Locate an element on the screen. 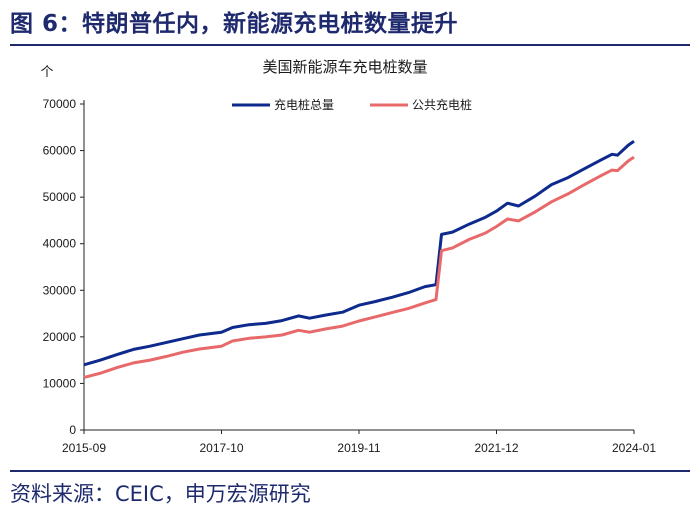 The image size is (700, 516). chart-title: 美国新能源车充电桩数量 is located at coordinates (344, 67).